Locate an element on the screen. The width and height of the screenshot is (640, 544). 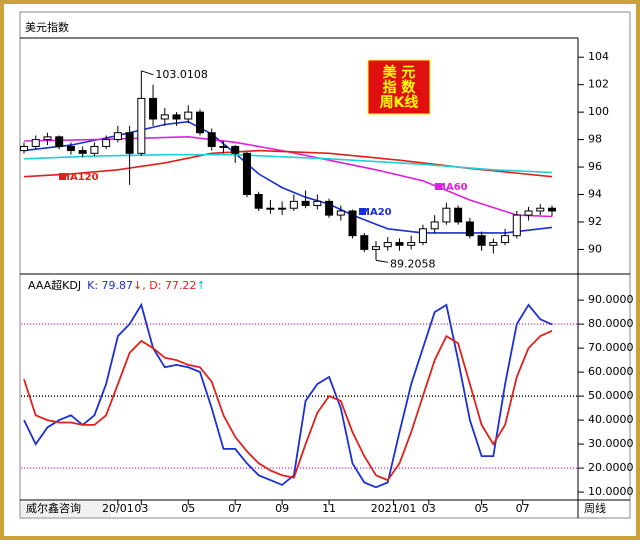
badge-line: 周K线 is located at coordinates (399, 102).